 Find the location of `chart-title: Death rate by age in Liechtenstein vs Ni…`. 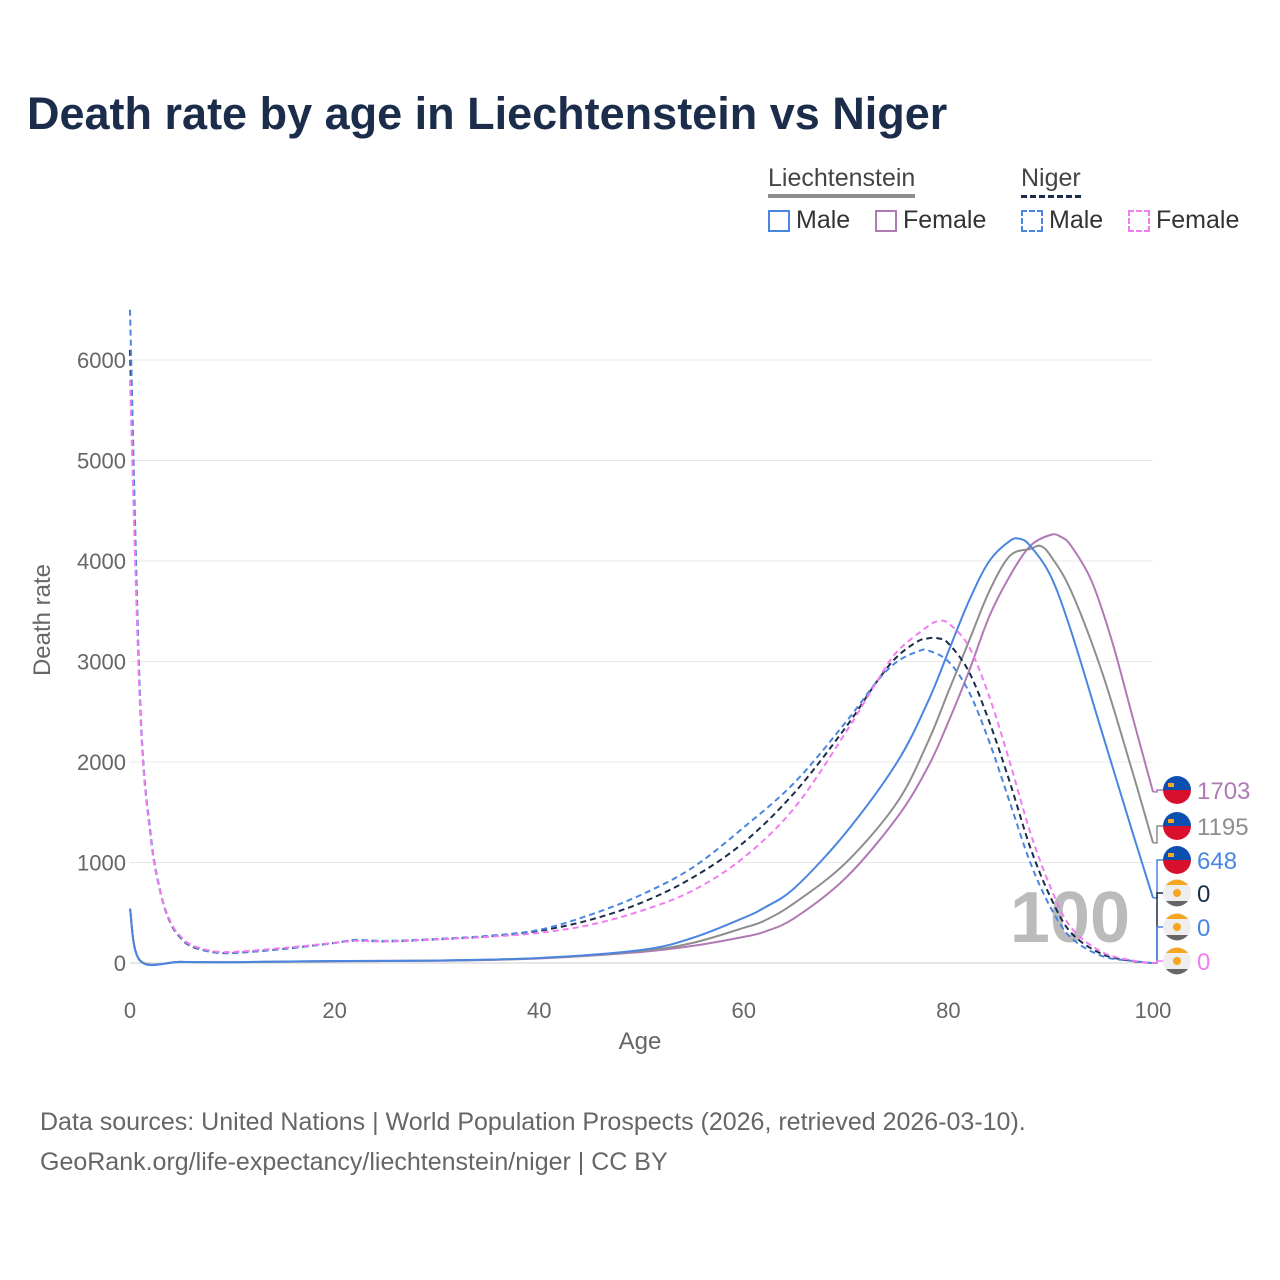

chart-title: Death rate by age in Liechtenstein vs Ni… is located at coordinates (487, 113).